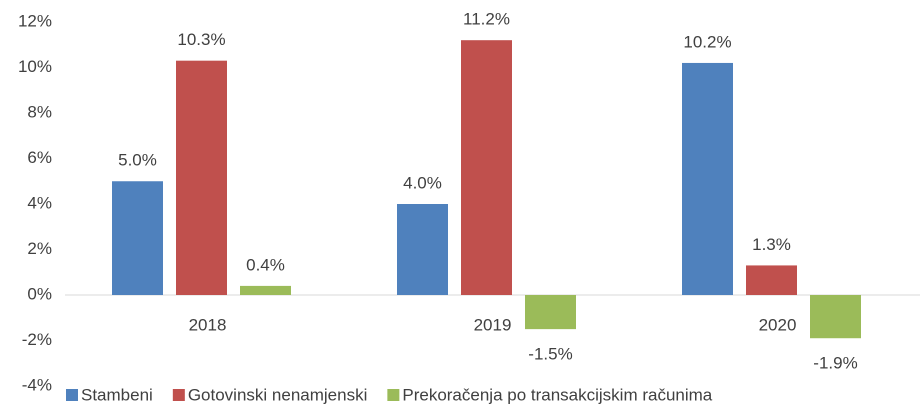 The image size is (923, 405). Describe the element at coordinates (137, 160) in the screenshot. I see `data-label: 5.0%` at that location.